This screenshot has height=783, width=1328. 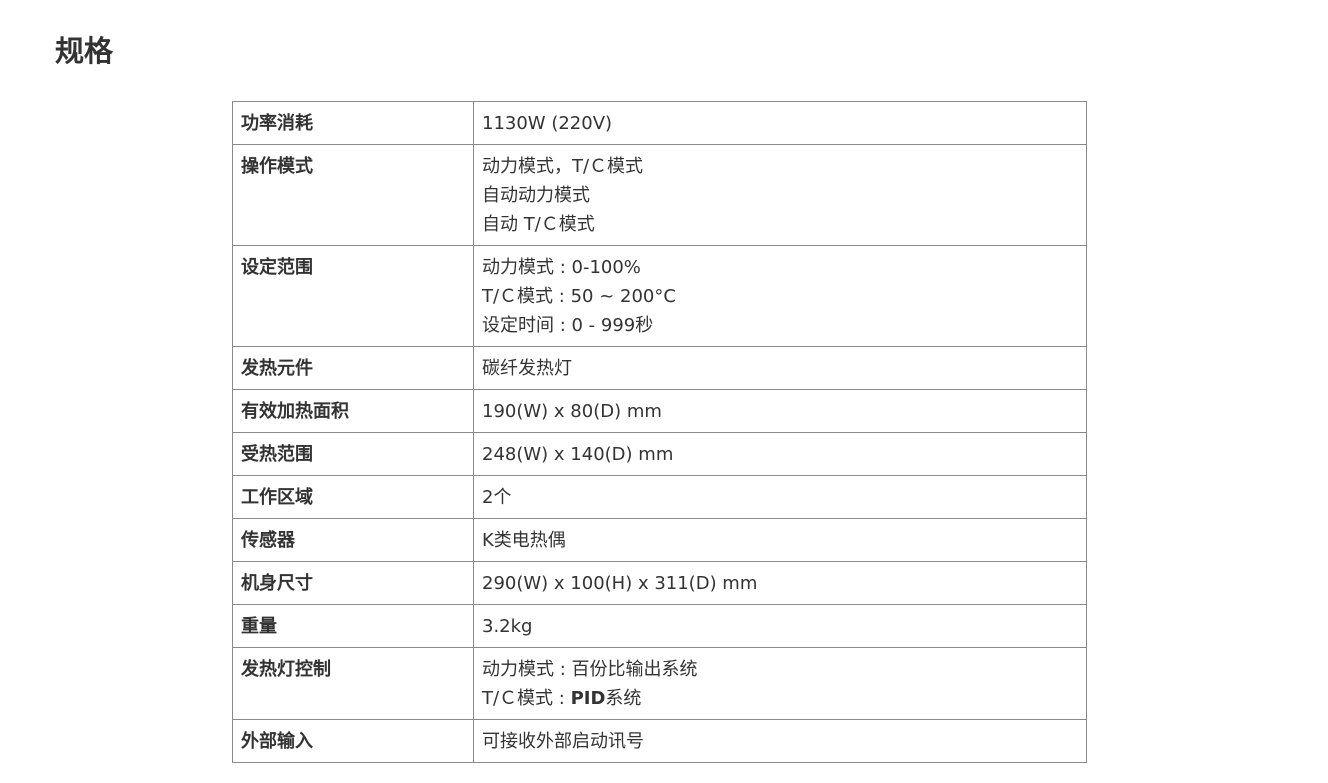 I want to click on spec-value-line: 1130W (220V), so click(x=780, y=123).